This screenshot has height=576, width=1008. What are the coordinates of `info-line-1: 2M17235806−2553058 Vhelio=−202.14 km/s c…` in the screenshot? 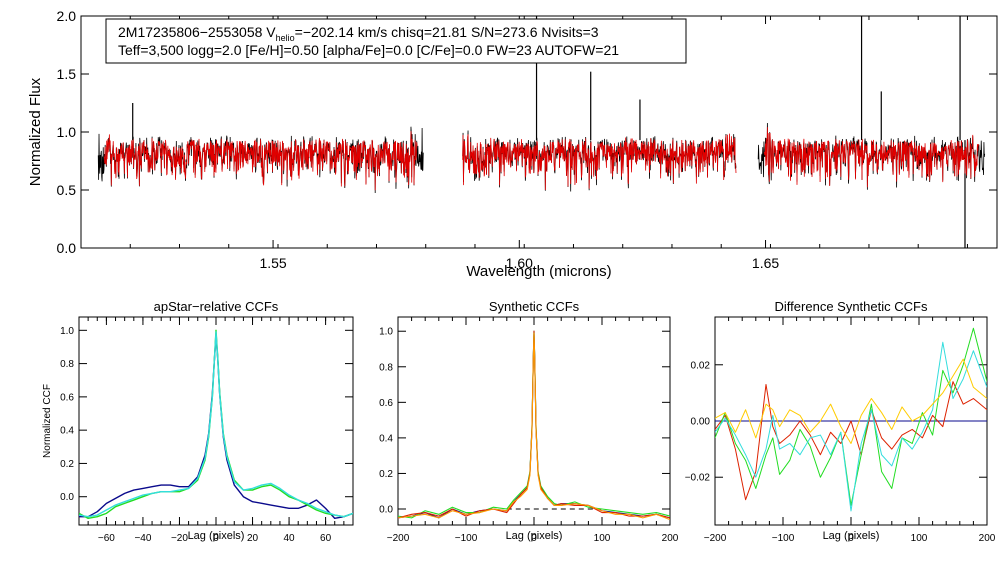 It's located at (358, 33).